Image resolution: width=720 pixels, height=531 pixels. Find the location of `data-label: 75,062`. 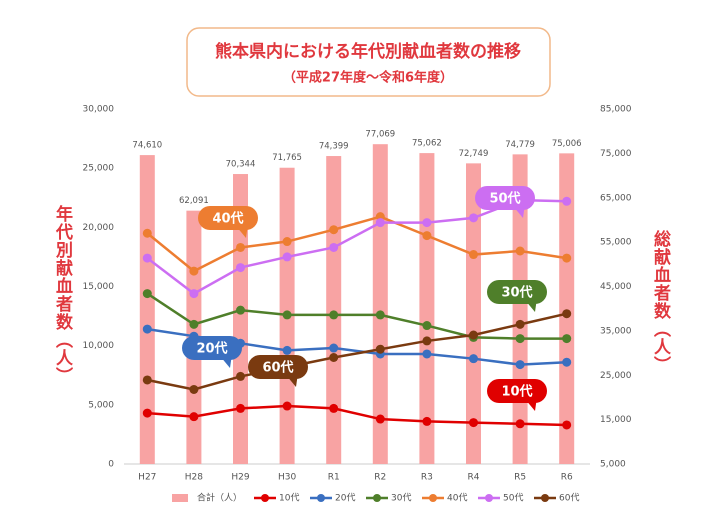

data-label: 75,062 is located at coordinates (427, 144).